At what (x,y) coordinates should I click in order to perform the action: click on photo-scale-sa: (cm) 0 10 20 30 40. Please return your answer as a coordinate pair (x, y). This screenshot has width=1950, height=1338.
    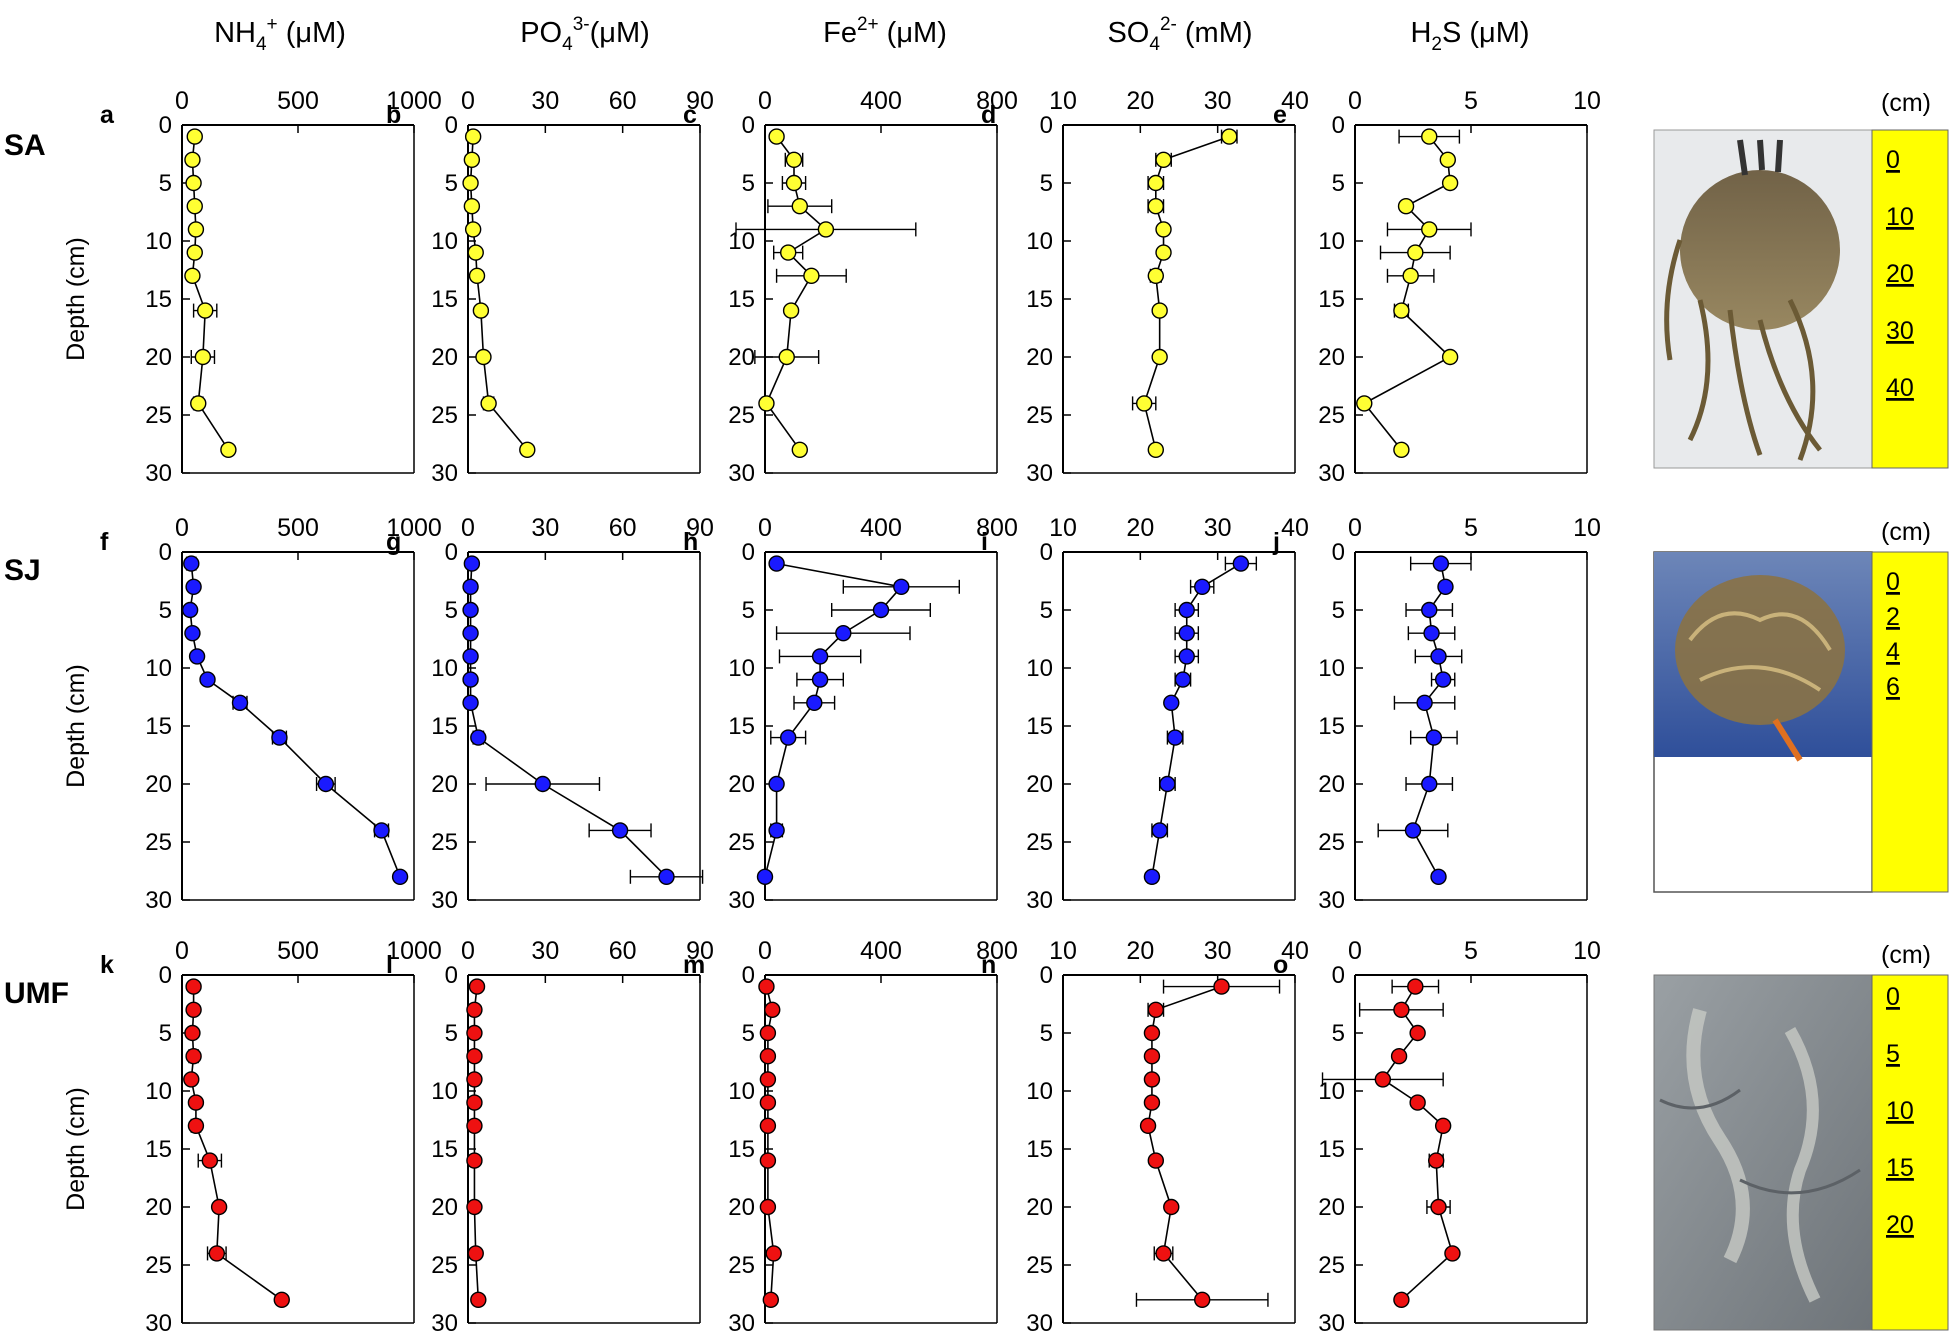
    Looking at the image, I should click on (1910, 279).